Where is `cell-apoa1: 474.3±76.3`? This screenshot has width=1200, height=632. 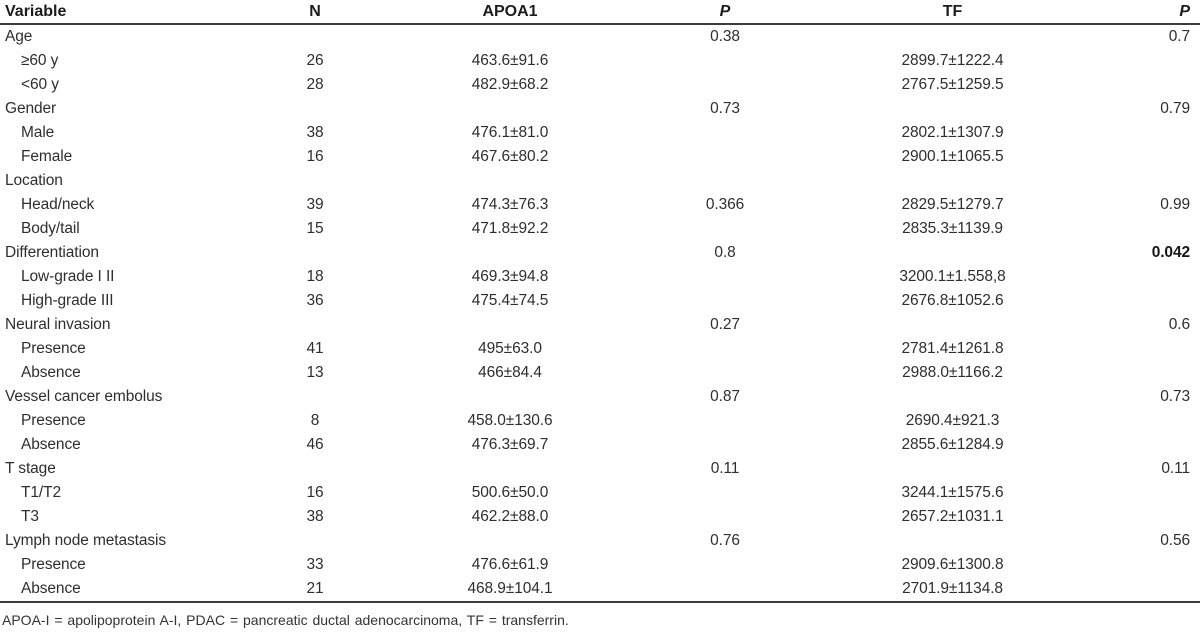
cell-apoa1: 474.3±76.3 is located at coordinates (510, 204).